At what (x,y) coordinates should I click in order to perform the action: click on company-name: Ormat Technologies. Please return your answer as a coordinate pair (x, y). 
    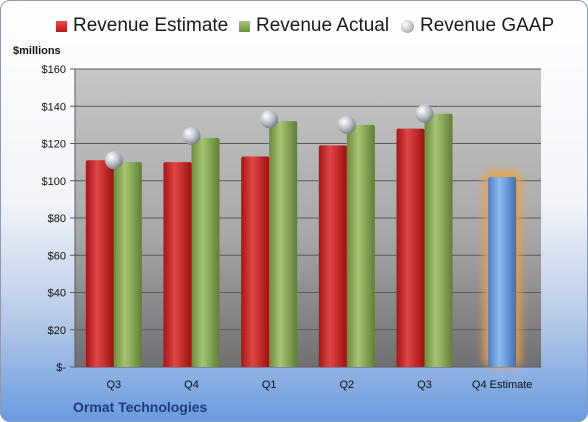
    Looking at the image, I should click on (140, 407).